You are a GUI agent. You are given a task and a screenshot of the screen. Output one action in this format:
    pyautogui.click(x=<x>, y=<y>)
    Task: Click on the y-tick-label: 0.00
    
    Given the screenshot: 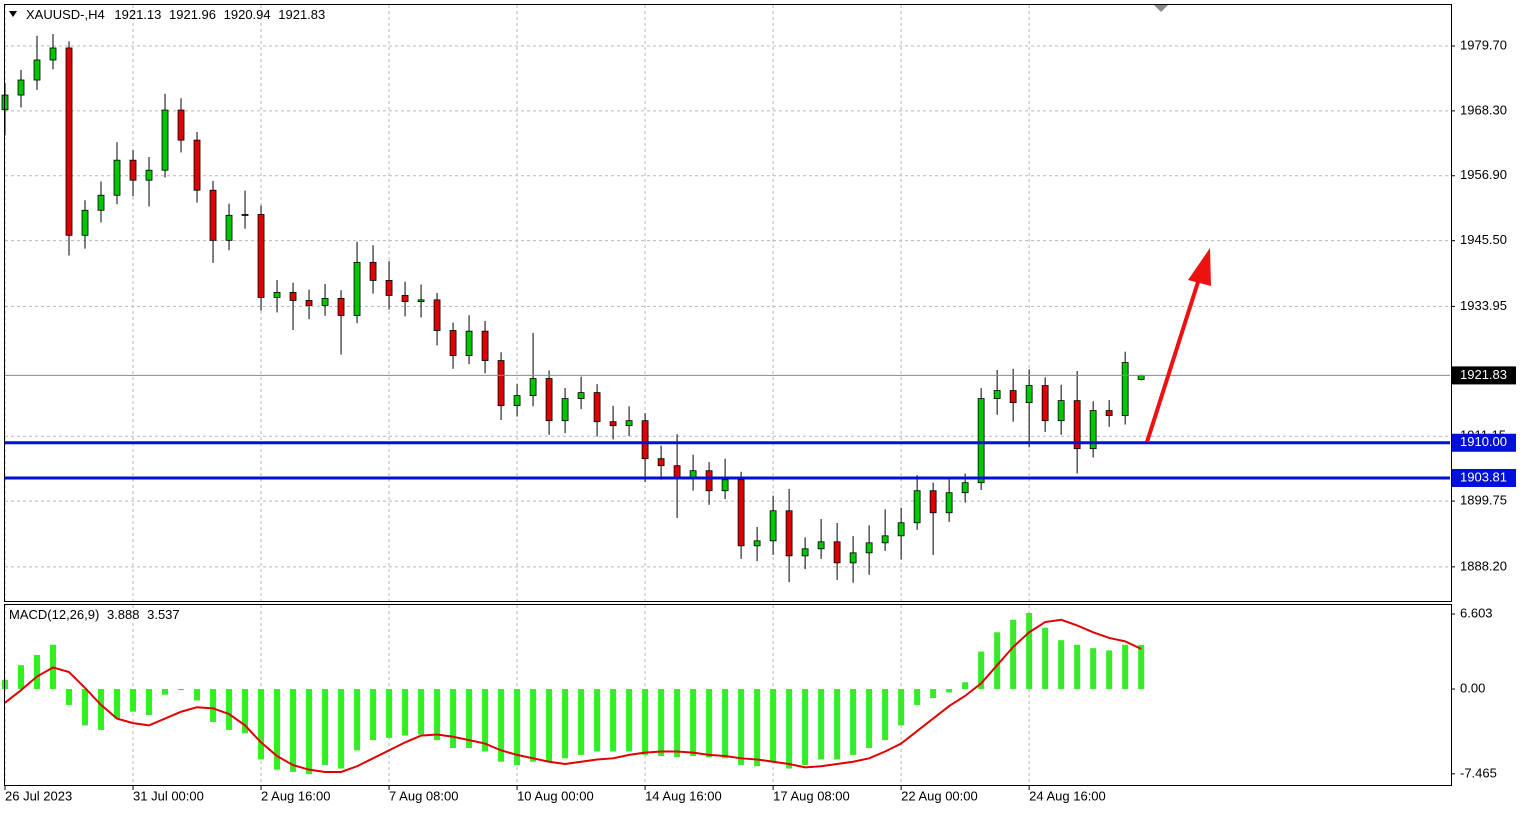 What is the action you would take?
    pyautogui.click(x=1472, y=687)
    